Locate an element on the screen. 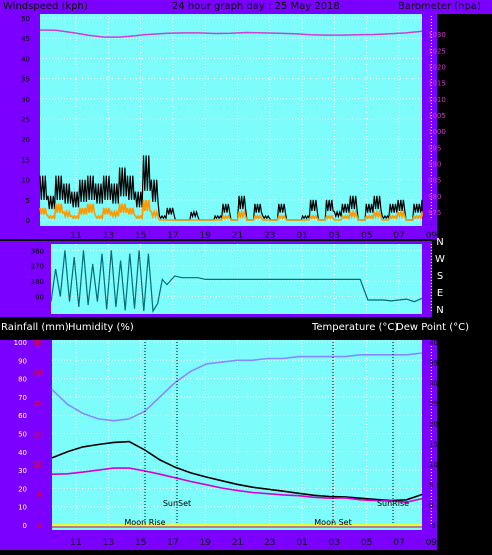 The width and height of the screenshot is (492, 555). humidity-y-tick-label: 10 is located at coordinates (22, 508).